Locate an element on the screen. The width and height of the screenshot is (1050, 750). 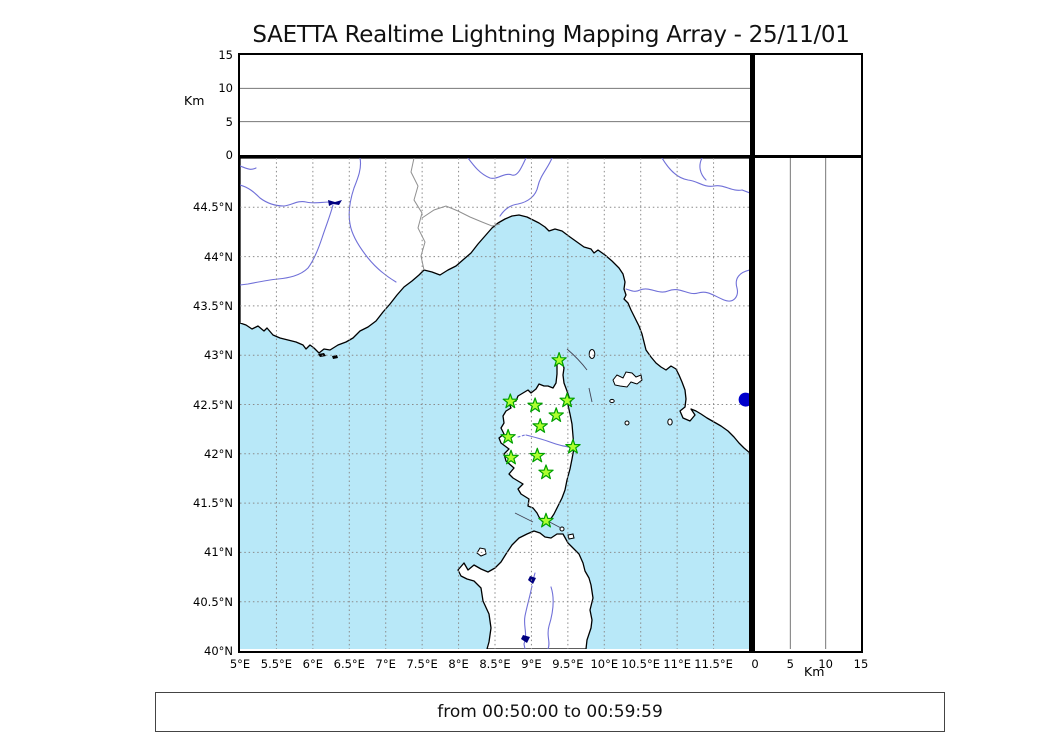
altitude-tick-label: 10 is located at coordinates (225, 88).